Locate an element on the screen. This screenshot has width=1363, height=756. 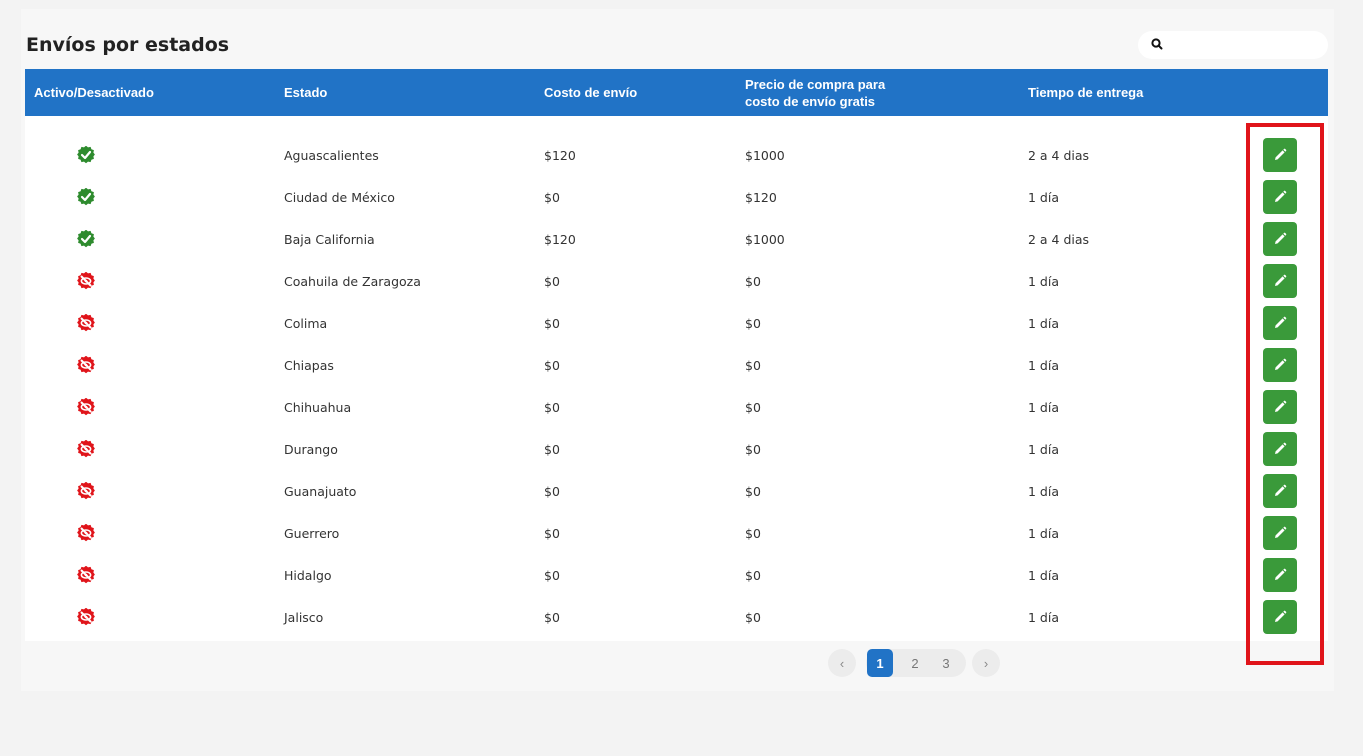
table-row: Jalisco $0 $0 1 día is located at coordinates (676, 617).